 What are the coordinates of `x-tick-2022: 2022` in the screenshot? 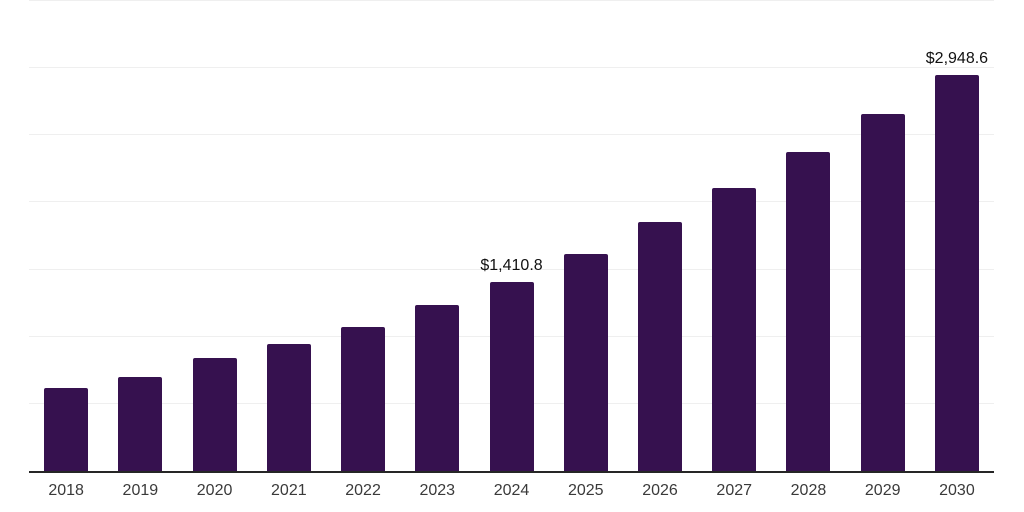 It's located at (363, 490).